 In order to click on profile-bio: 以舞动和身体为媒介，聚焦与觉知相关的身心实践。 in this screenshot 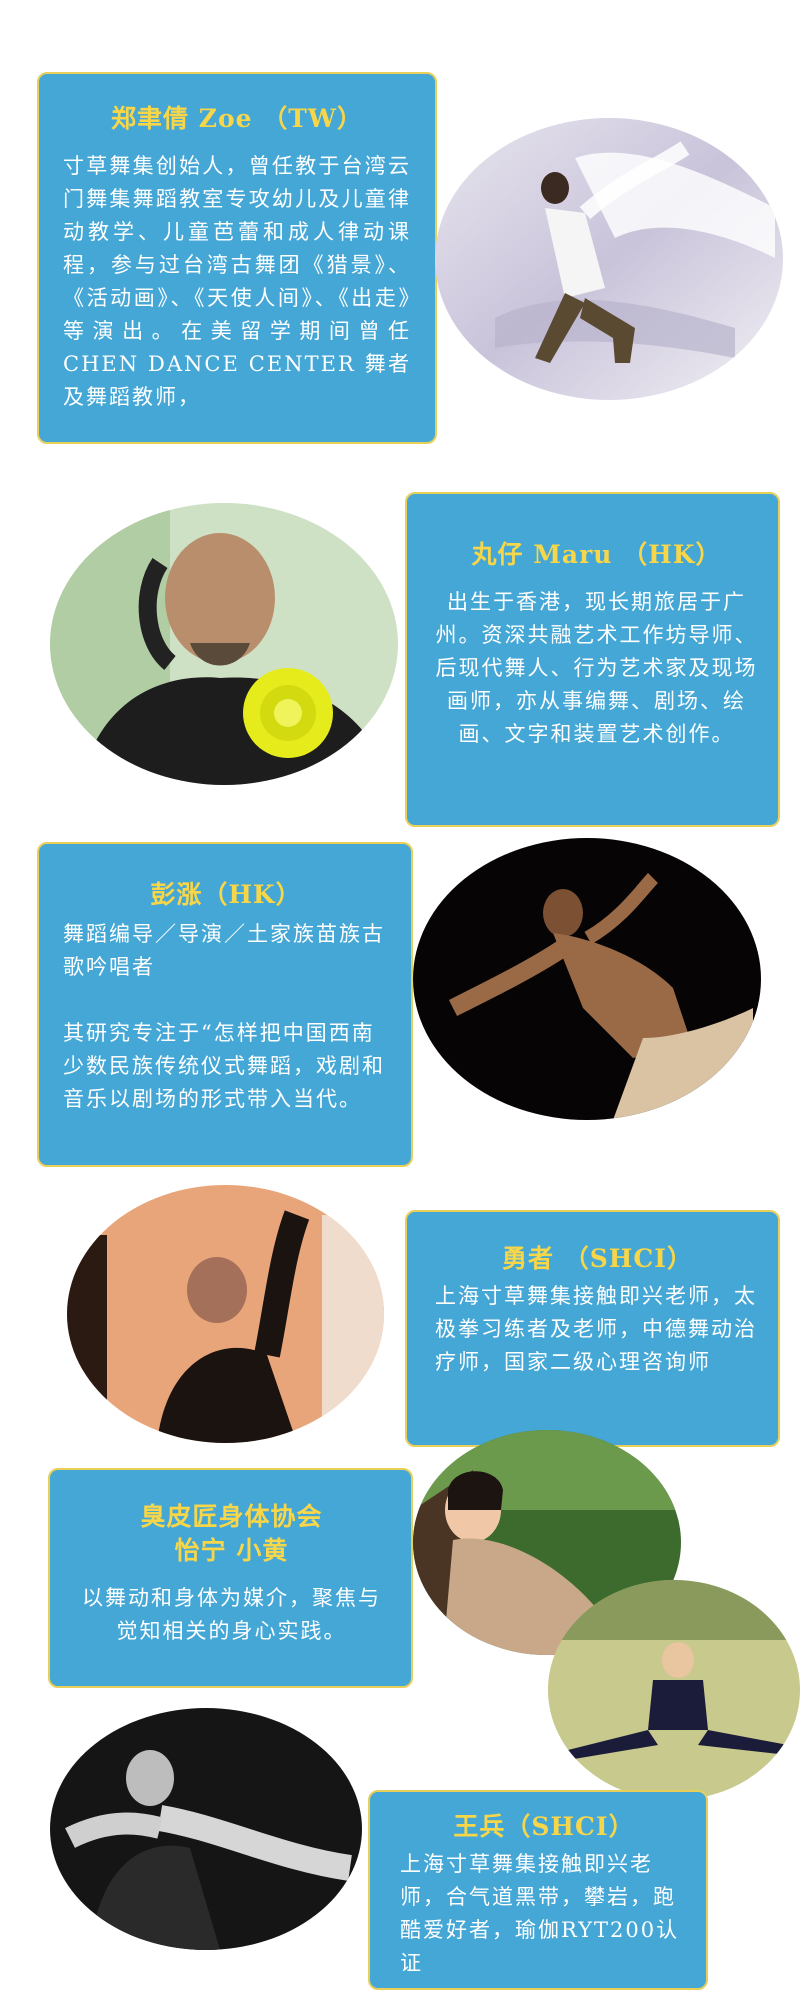, I will do `click(231, 1614)`.